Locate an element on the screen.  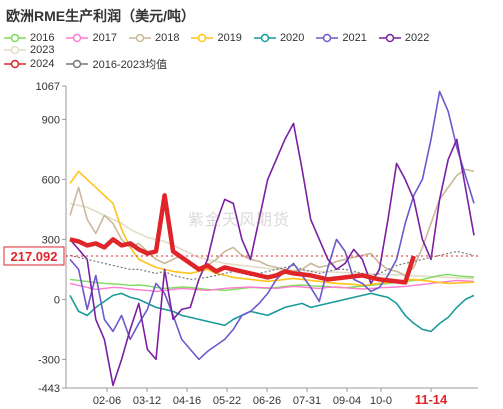
x-tick-label: 09-04 is located at coordinates (347, 401).